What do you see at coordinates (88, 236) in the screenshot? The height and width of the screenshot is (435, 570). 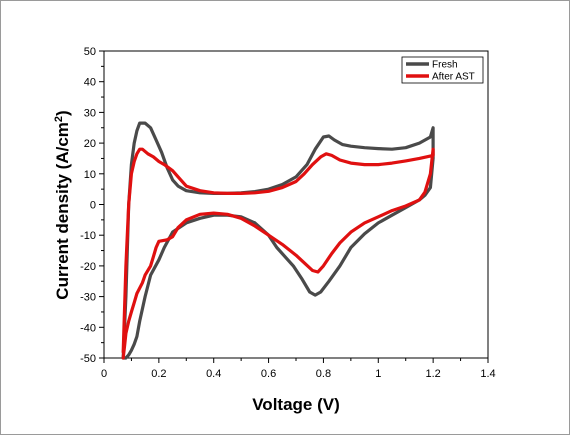 I see `y-tick-label: -10` at bounding box center [88, 236].